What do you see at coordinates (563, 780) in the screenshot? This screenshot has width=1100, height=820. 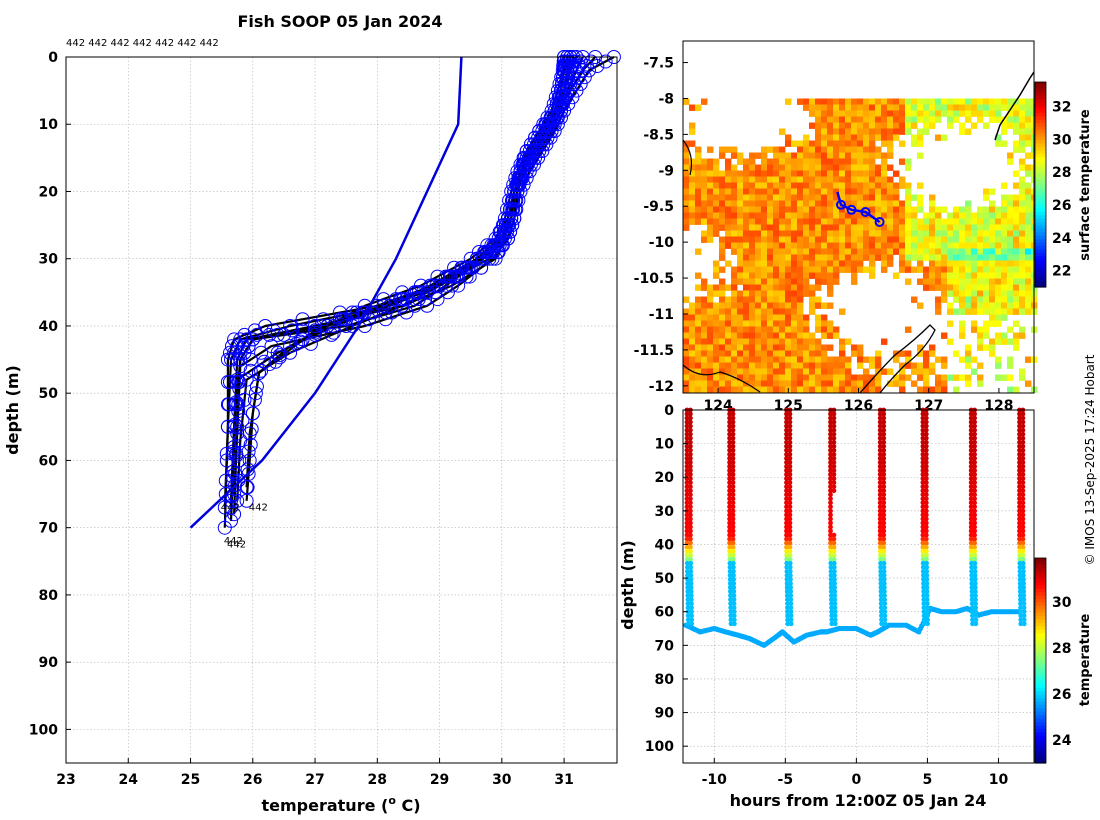 I see `x-tick-label: 31` at bounding box center [563, 780].